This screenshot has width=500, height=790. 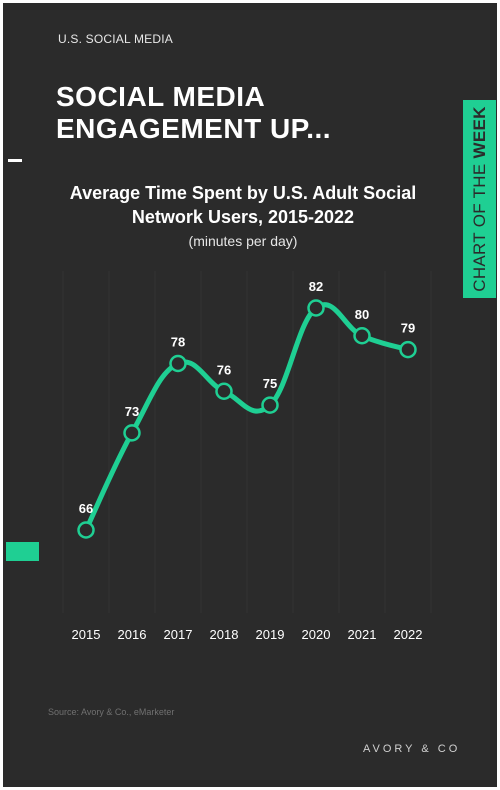 I want to click on kicker-label: U.S. SOCIAL MEDIA, so click(x=115, y=39).